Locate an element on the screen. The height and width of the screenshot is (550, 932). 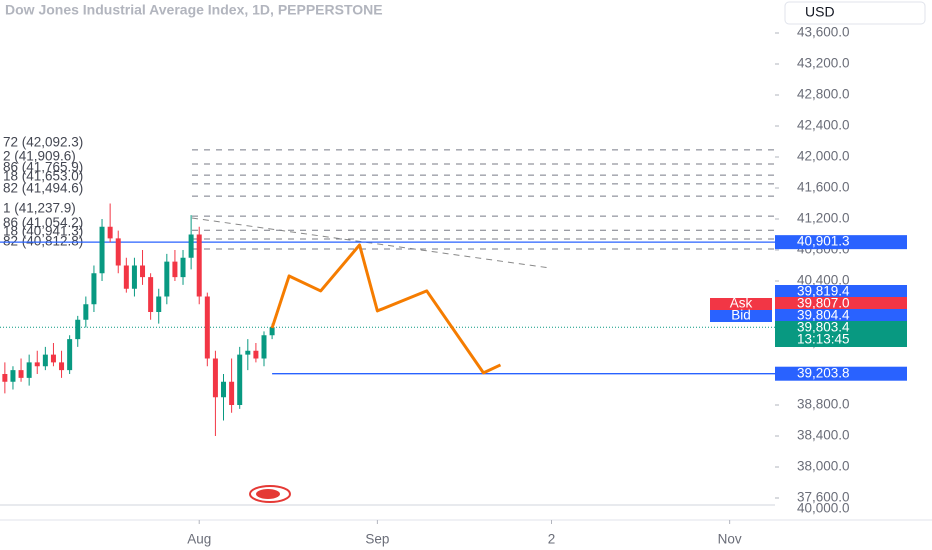
price-label: 39,804.4 is located at coordinates (823, 315).